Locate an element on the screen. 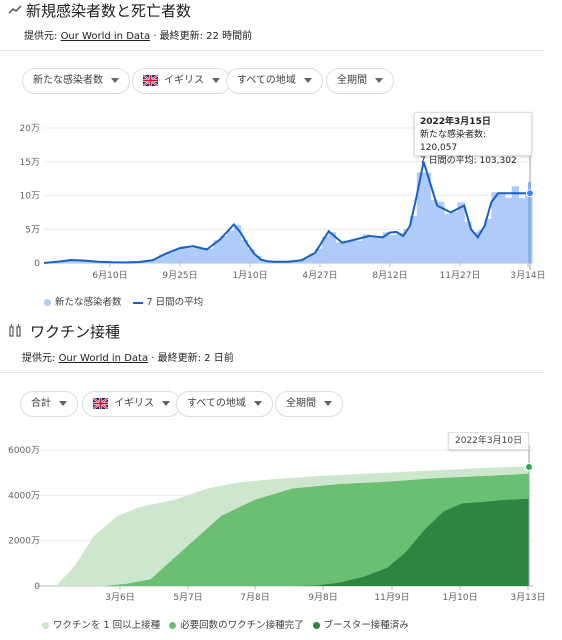  vaccine-legend: ワクチンを 1 回以上接種 必要回数のワクチン接種完了 ブースター接種済み is located at coordinates (225, 624).